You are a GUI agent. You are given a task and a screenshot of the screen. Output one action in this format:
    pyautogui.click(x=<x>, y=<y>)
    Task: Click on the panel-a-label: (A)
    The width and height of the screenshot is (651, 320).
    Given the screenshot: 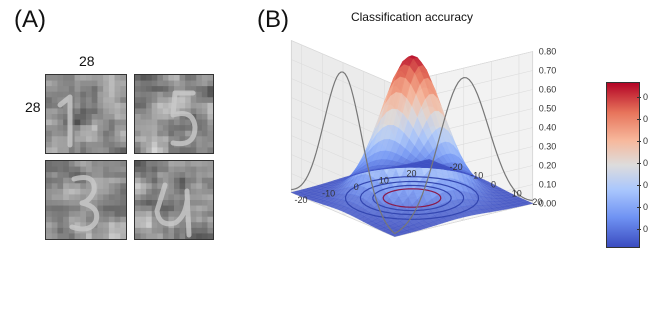 What is the action you would take?
    pyautogui.click(x=30, y=19)
    